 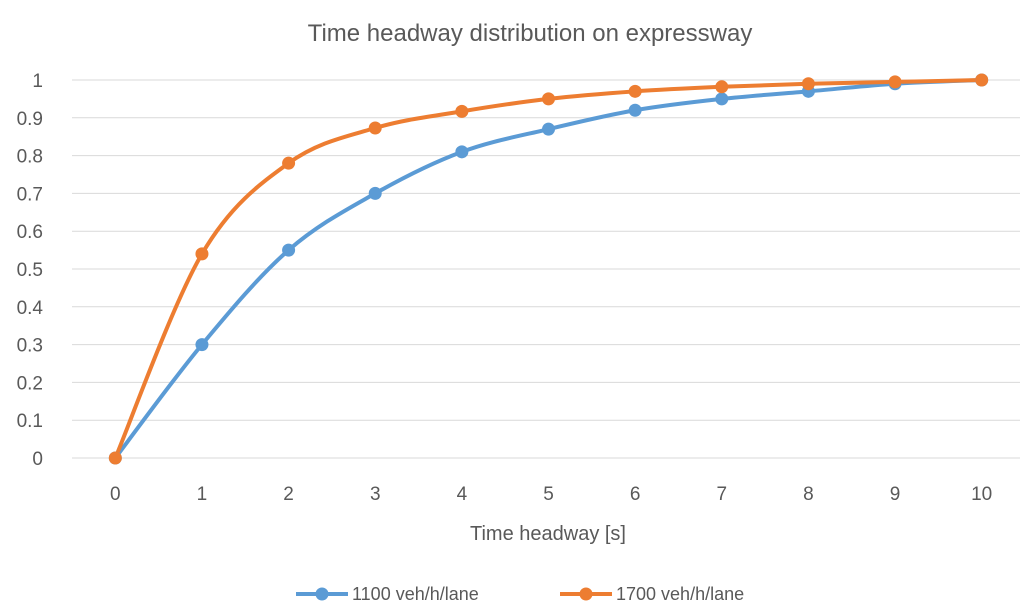 What do you see at coordinates (30, 119) in the screenshot?
I see `y-tick-label: 0.9` at bounding box center [30, 119].